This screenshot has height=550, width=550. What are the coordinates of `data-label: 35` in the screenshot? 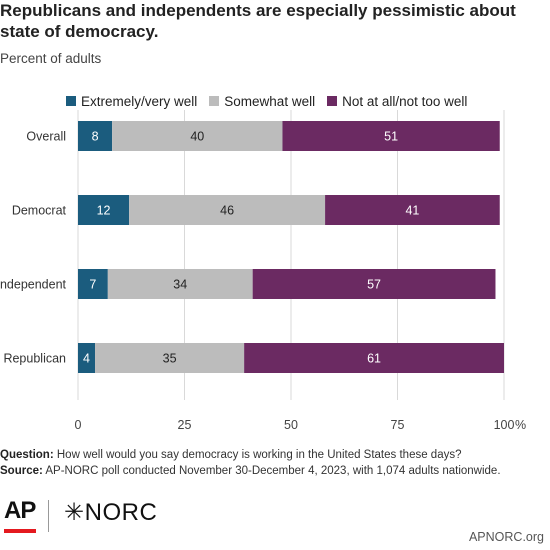 It's located at (170, 359).